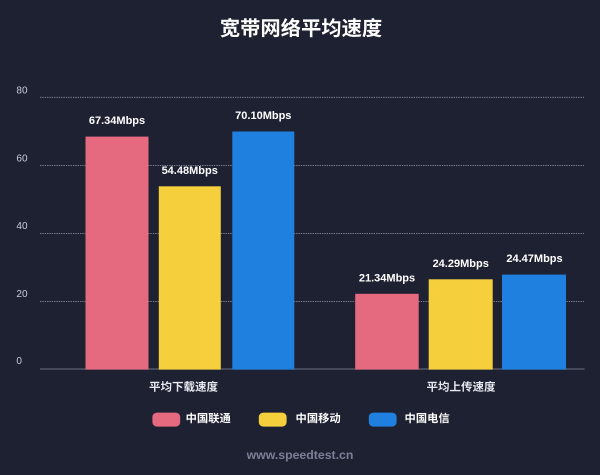 Image resolution: width=600 pixels, height=475 pixels. Describe the element at coordinates (117, 121) in the screenshot. I see `svg-text: 67.34Mbps` at that location.